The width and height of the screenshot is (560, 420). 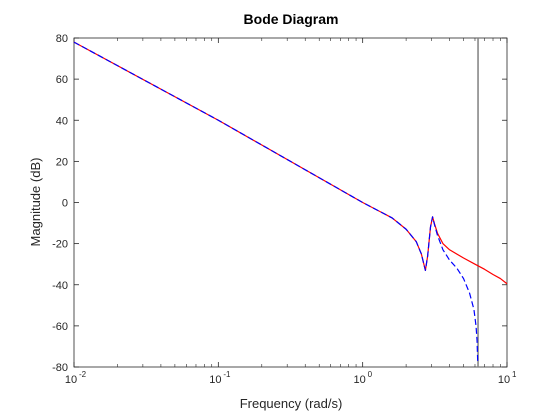 I want to click on y-tick-label: 0, so click(x=65, y=204).